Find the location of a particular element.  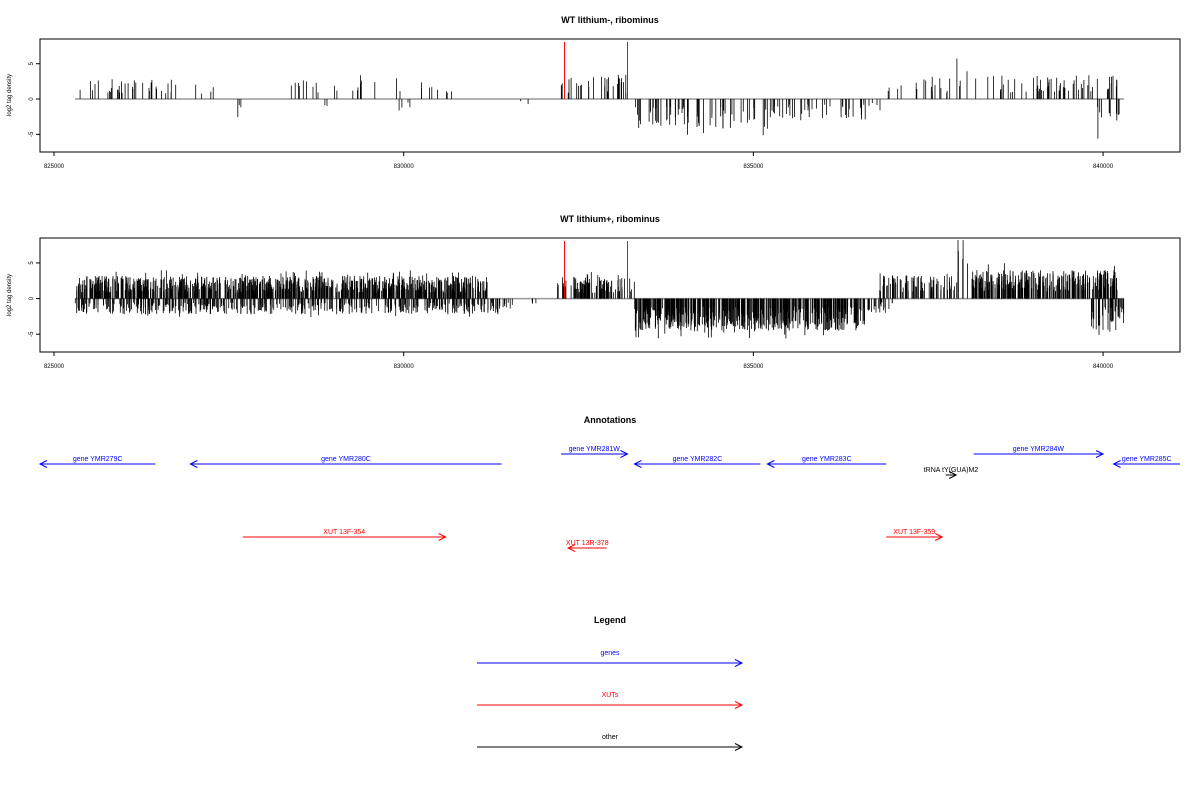

panel-title: WT lithium-, ribominus is located at coordinates (610, 20).